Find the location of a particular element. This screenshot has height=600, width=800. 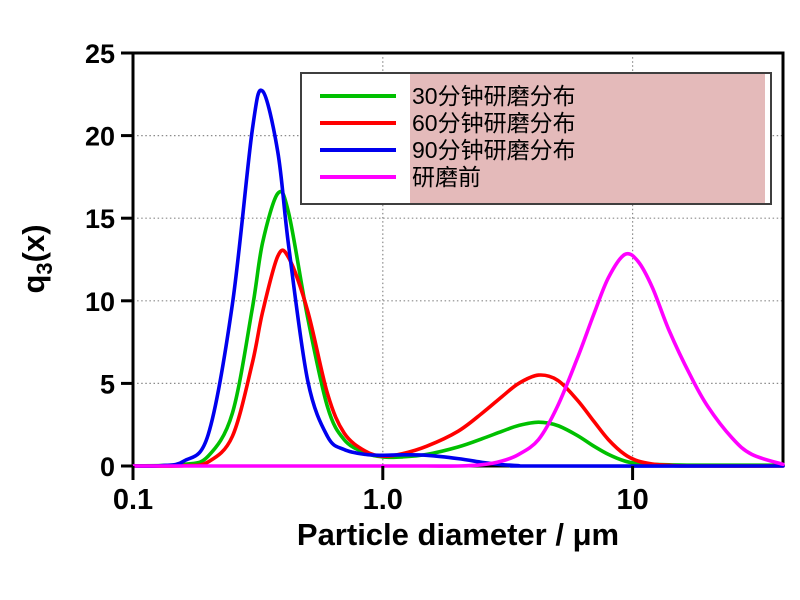

legend-item-grind-90min: 90分钟研磨分布 is located at coordinates (536, 150).